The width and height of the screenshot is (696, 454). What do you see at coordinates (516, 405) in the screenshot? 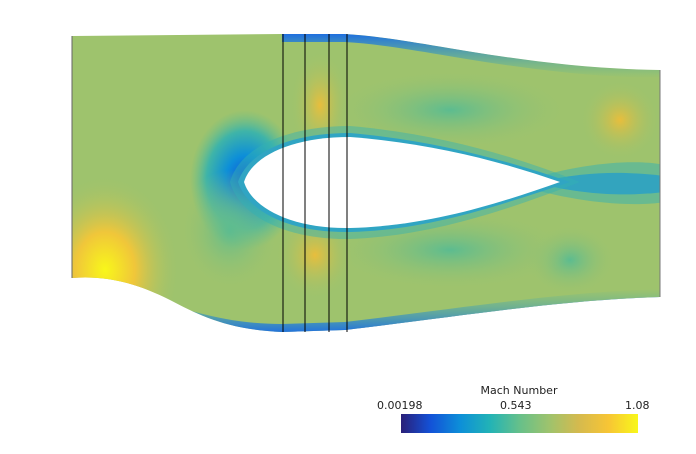
I see `colorbar-mid-label: 0.543` at bounding box center [516, 405].